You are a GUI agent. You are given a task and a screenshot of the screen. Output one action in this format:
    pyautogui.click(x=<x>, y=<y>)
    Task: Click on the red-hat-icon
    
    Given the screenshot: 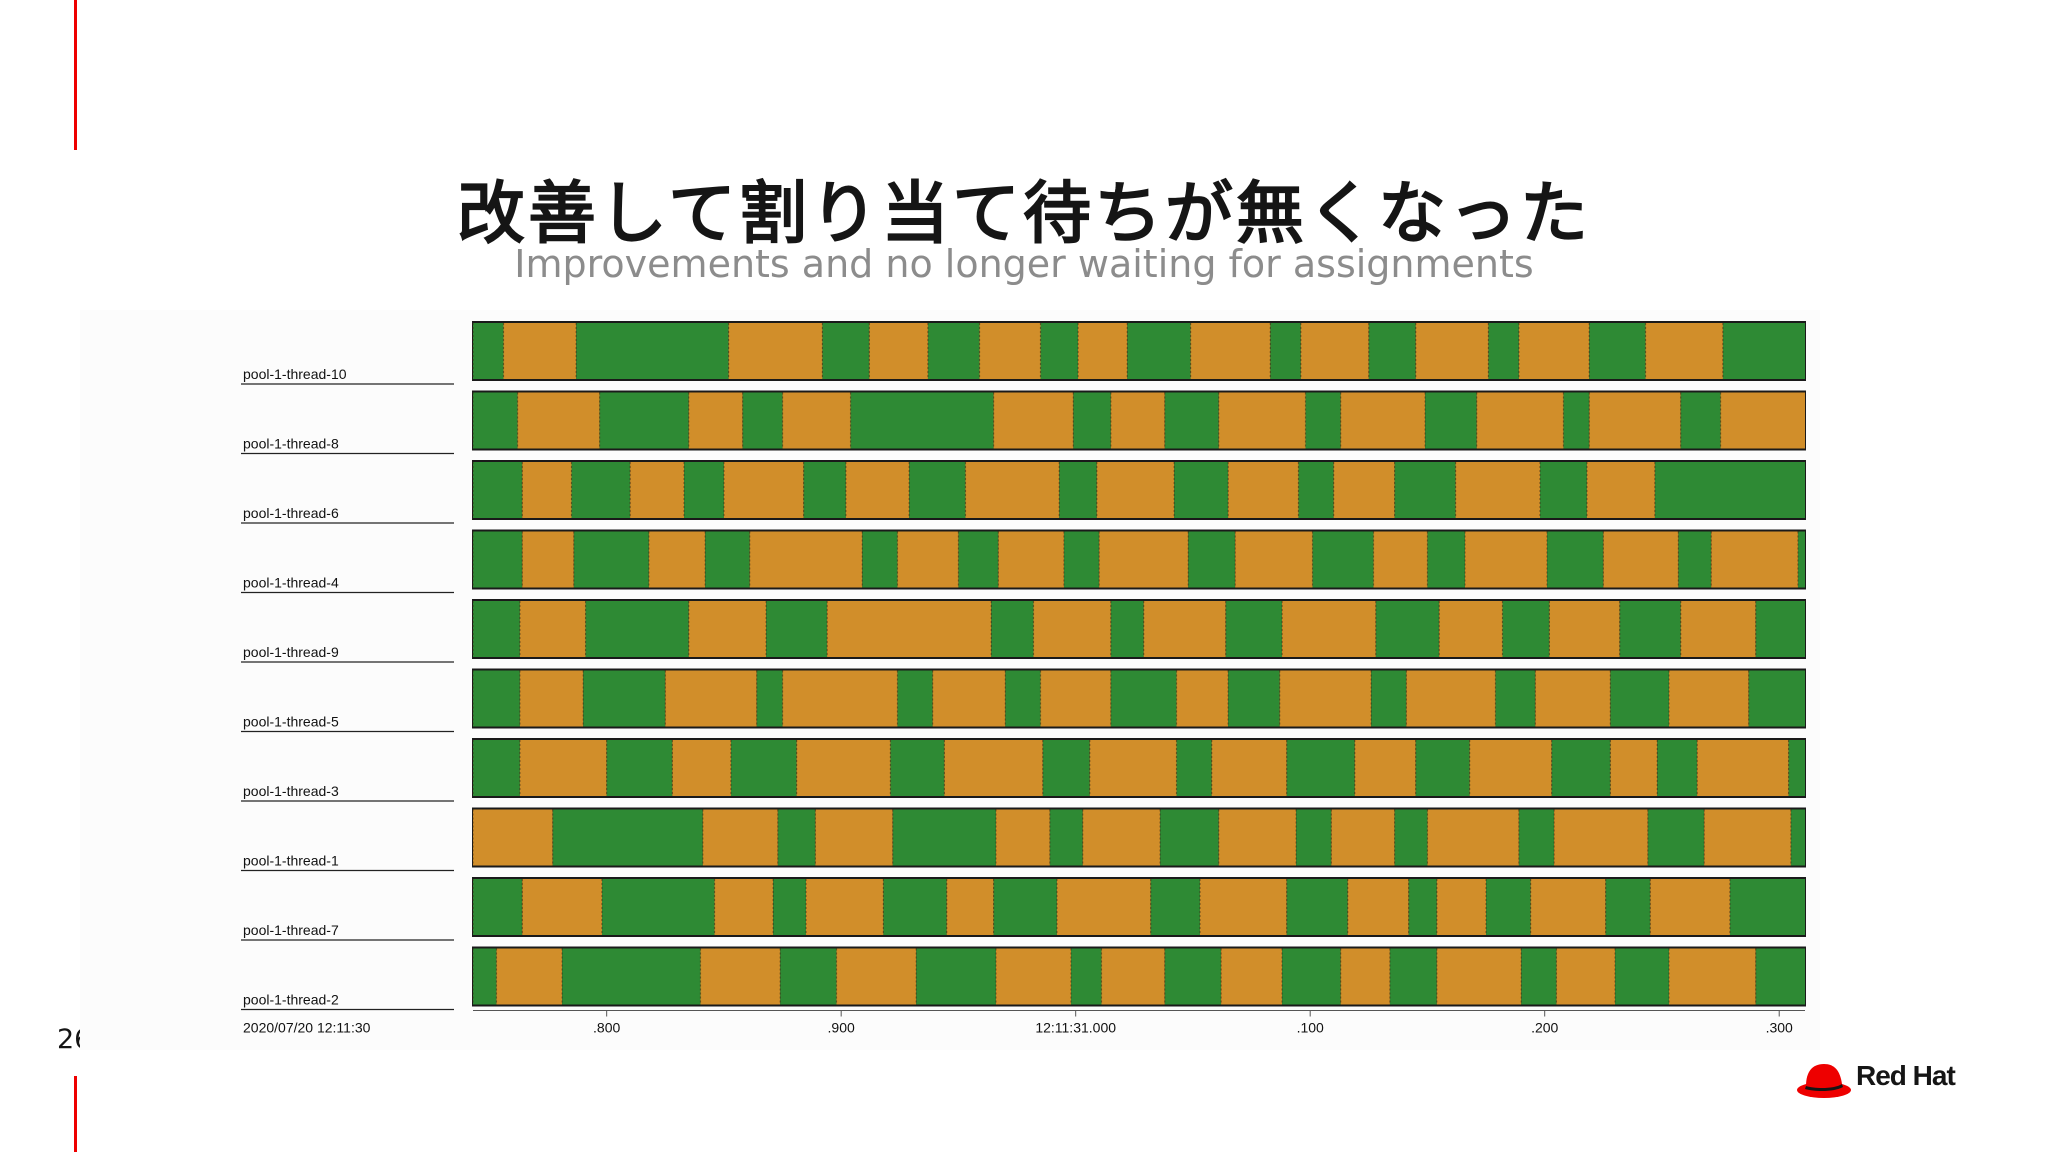 What is the action you would take?
    pyautogui.click(x=1824, y=1081)
    